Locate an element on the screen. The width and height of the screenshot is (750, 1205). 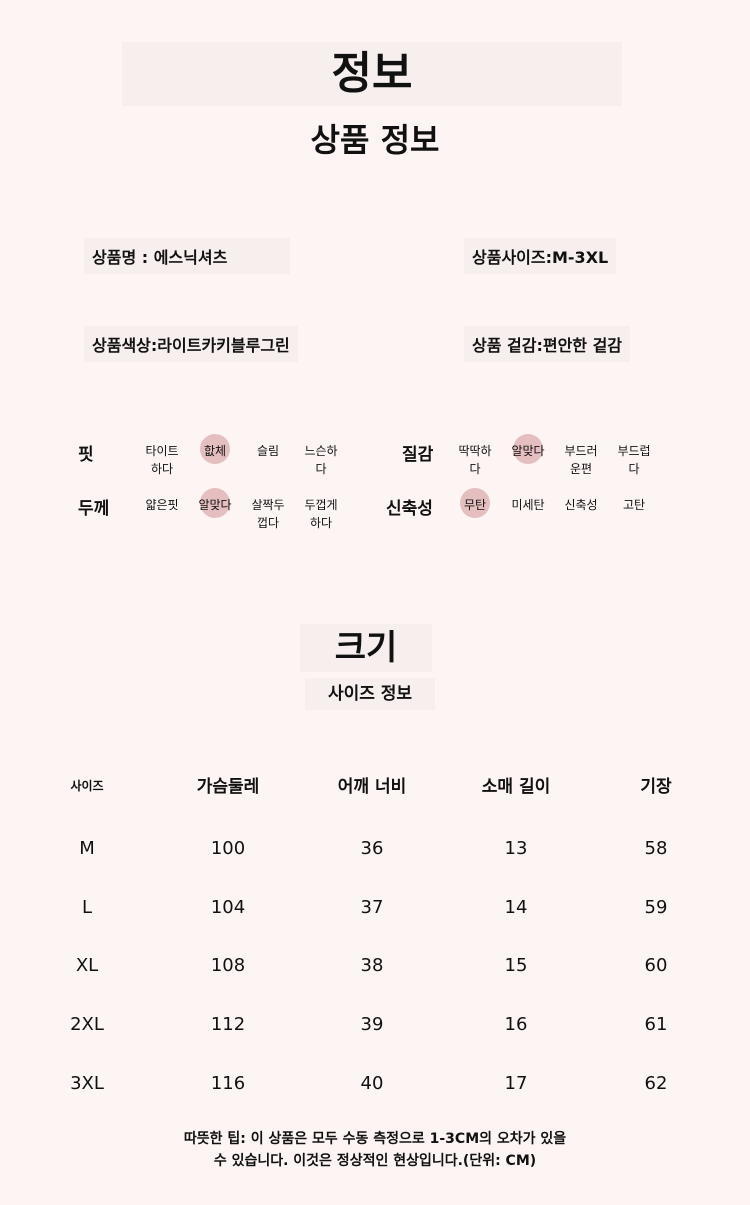
attribute-option: 신축성 is located at coordinates (581, 505).